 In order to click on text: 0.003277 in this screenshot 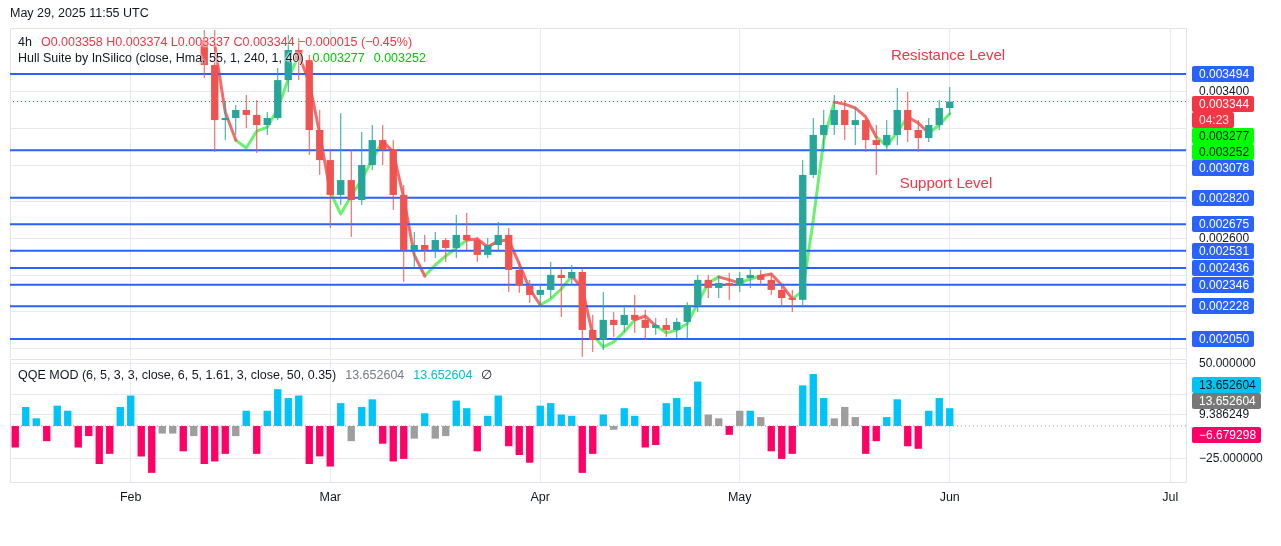, I will do `click(1224, 136)`.